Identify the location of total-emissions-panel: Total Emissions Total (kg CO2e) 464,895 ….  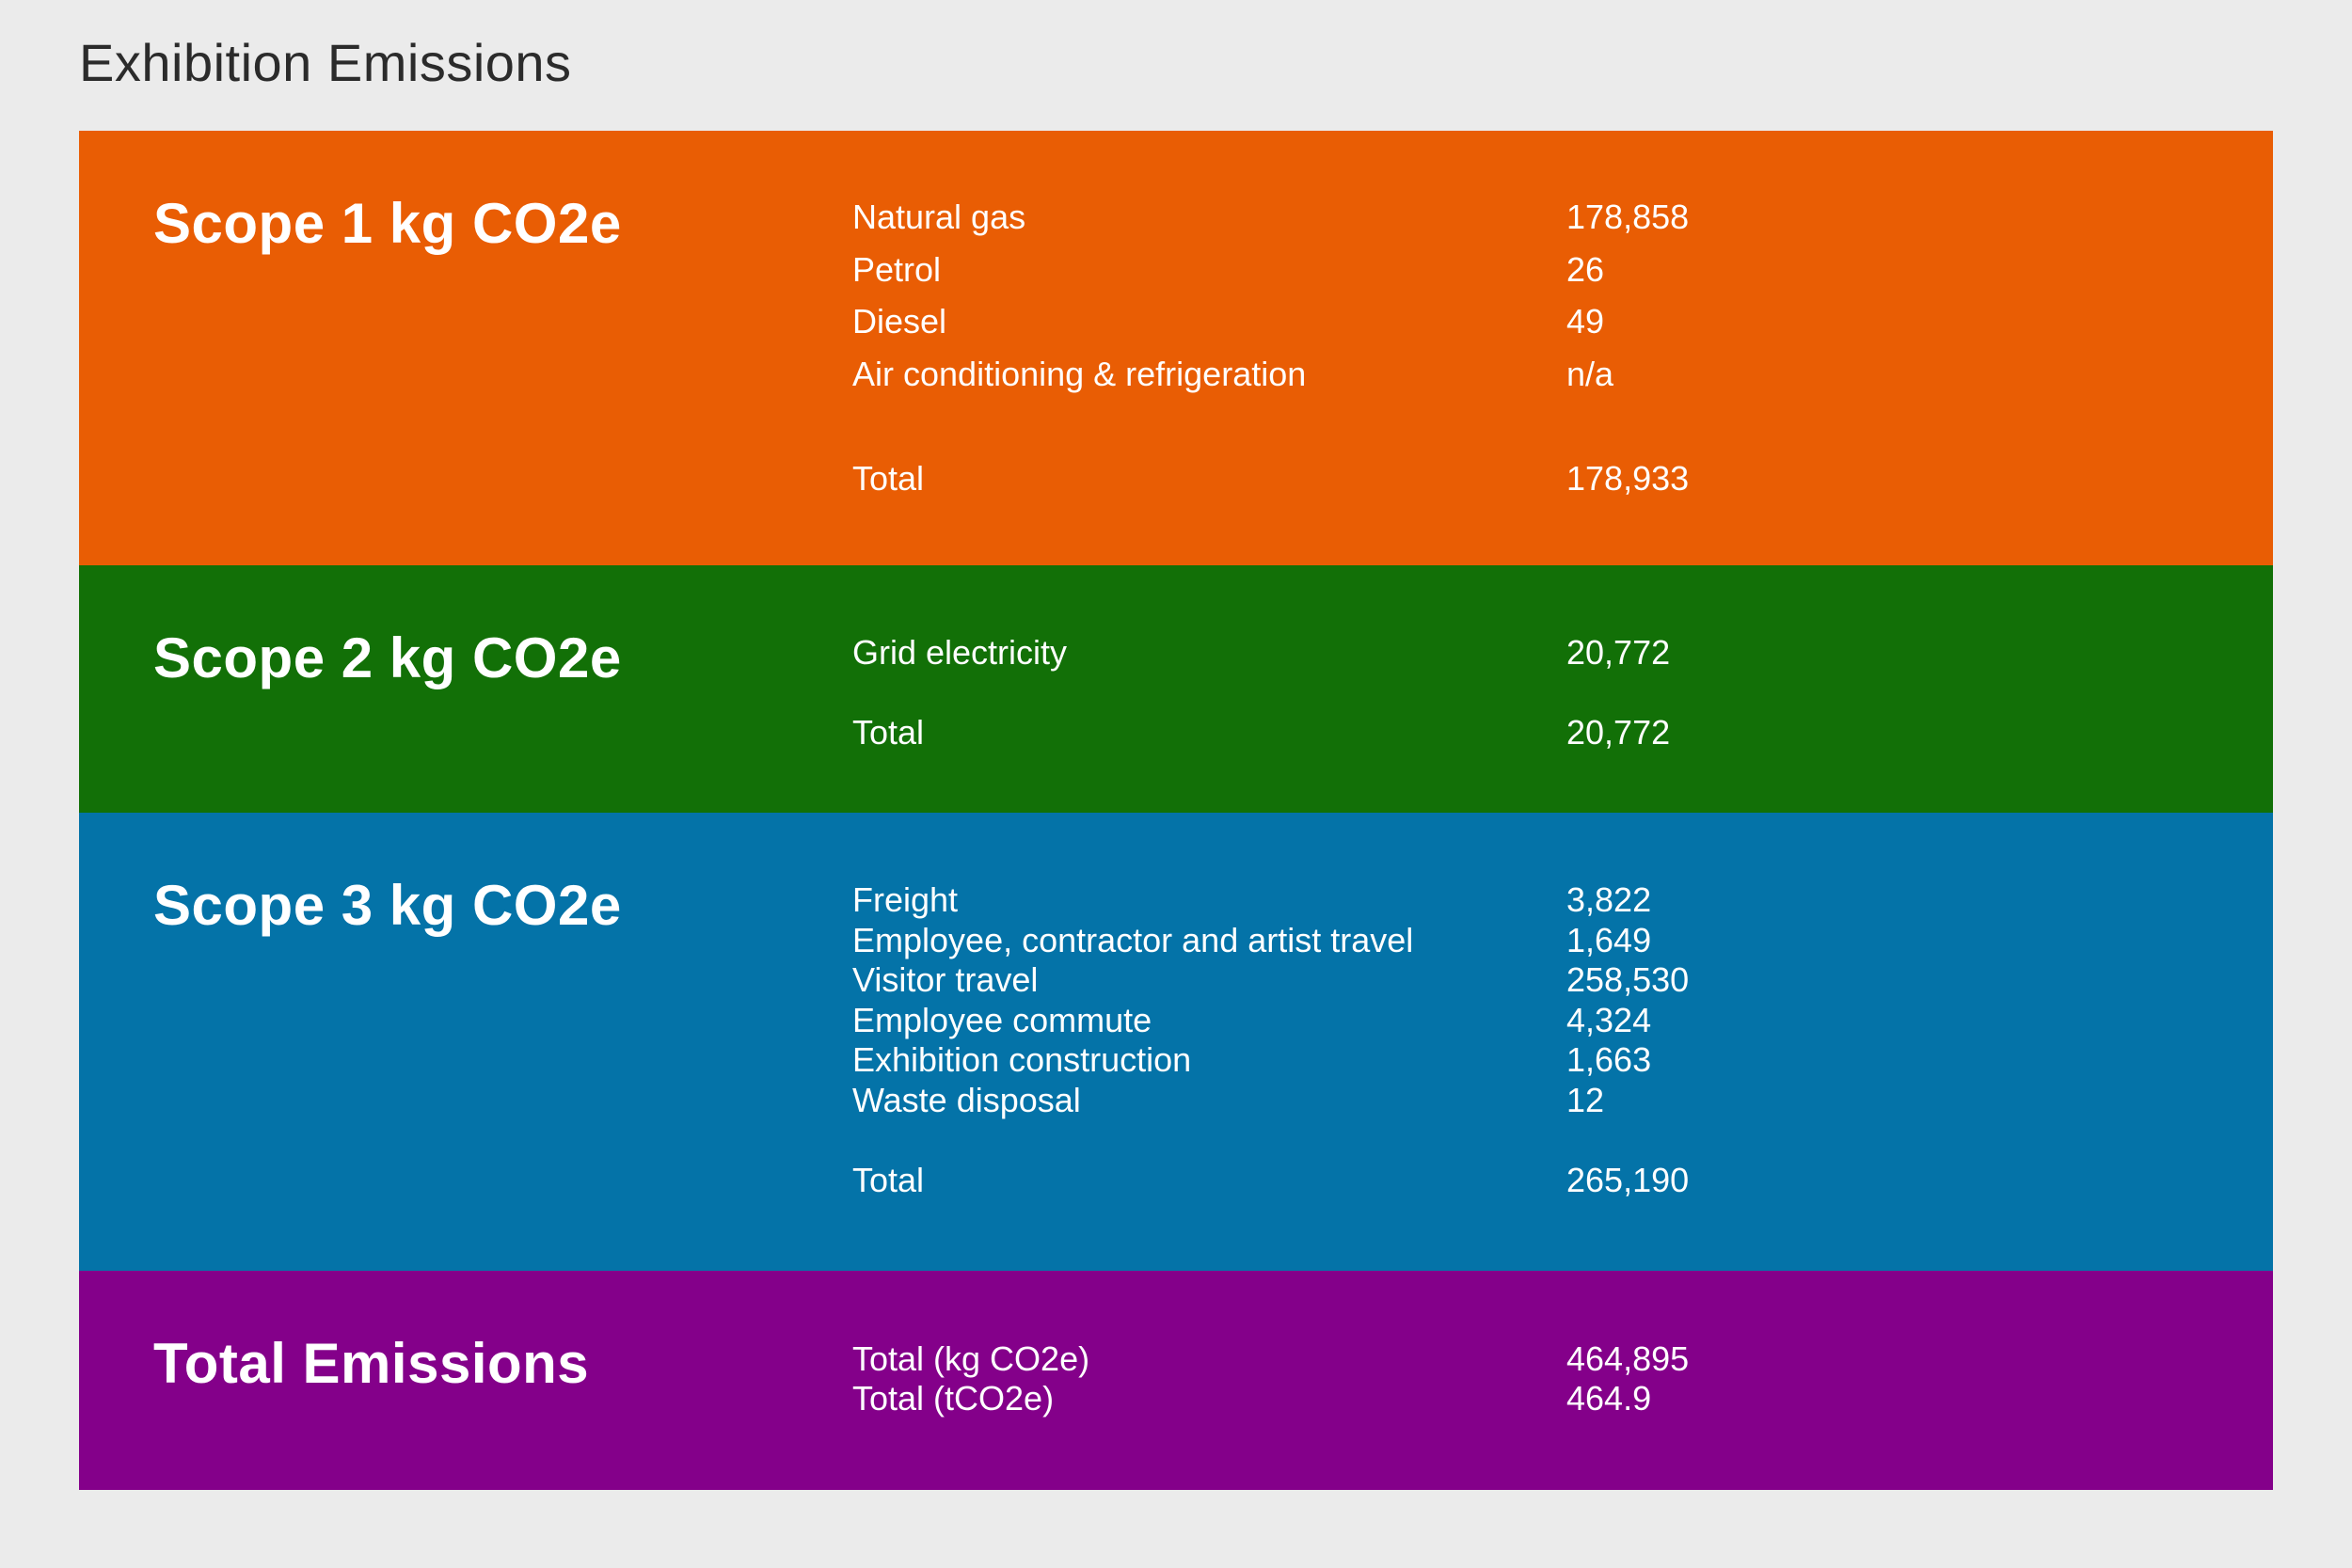
(1176, 1380).